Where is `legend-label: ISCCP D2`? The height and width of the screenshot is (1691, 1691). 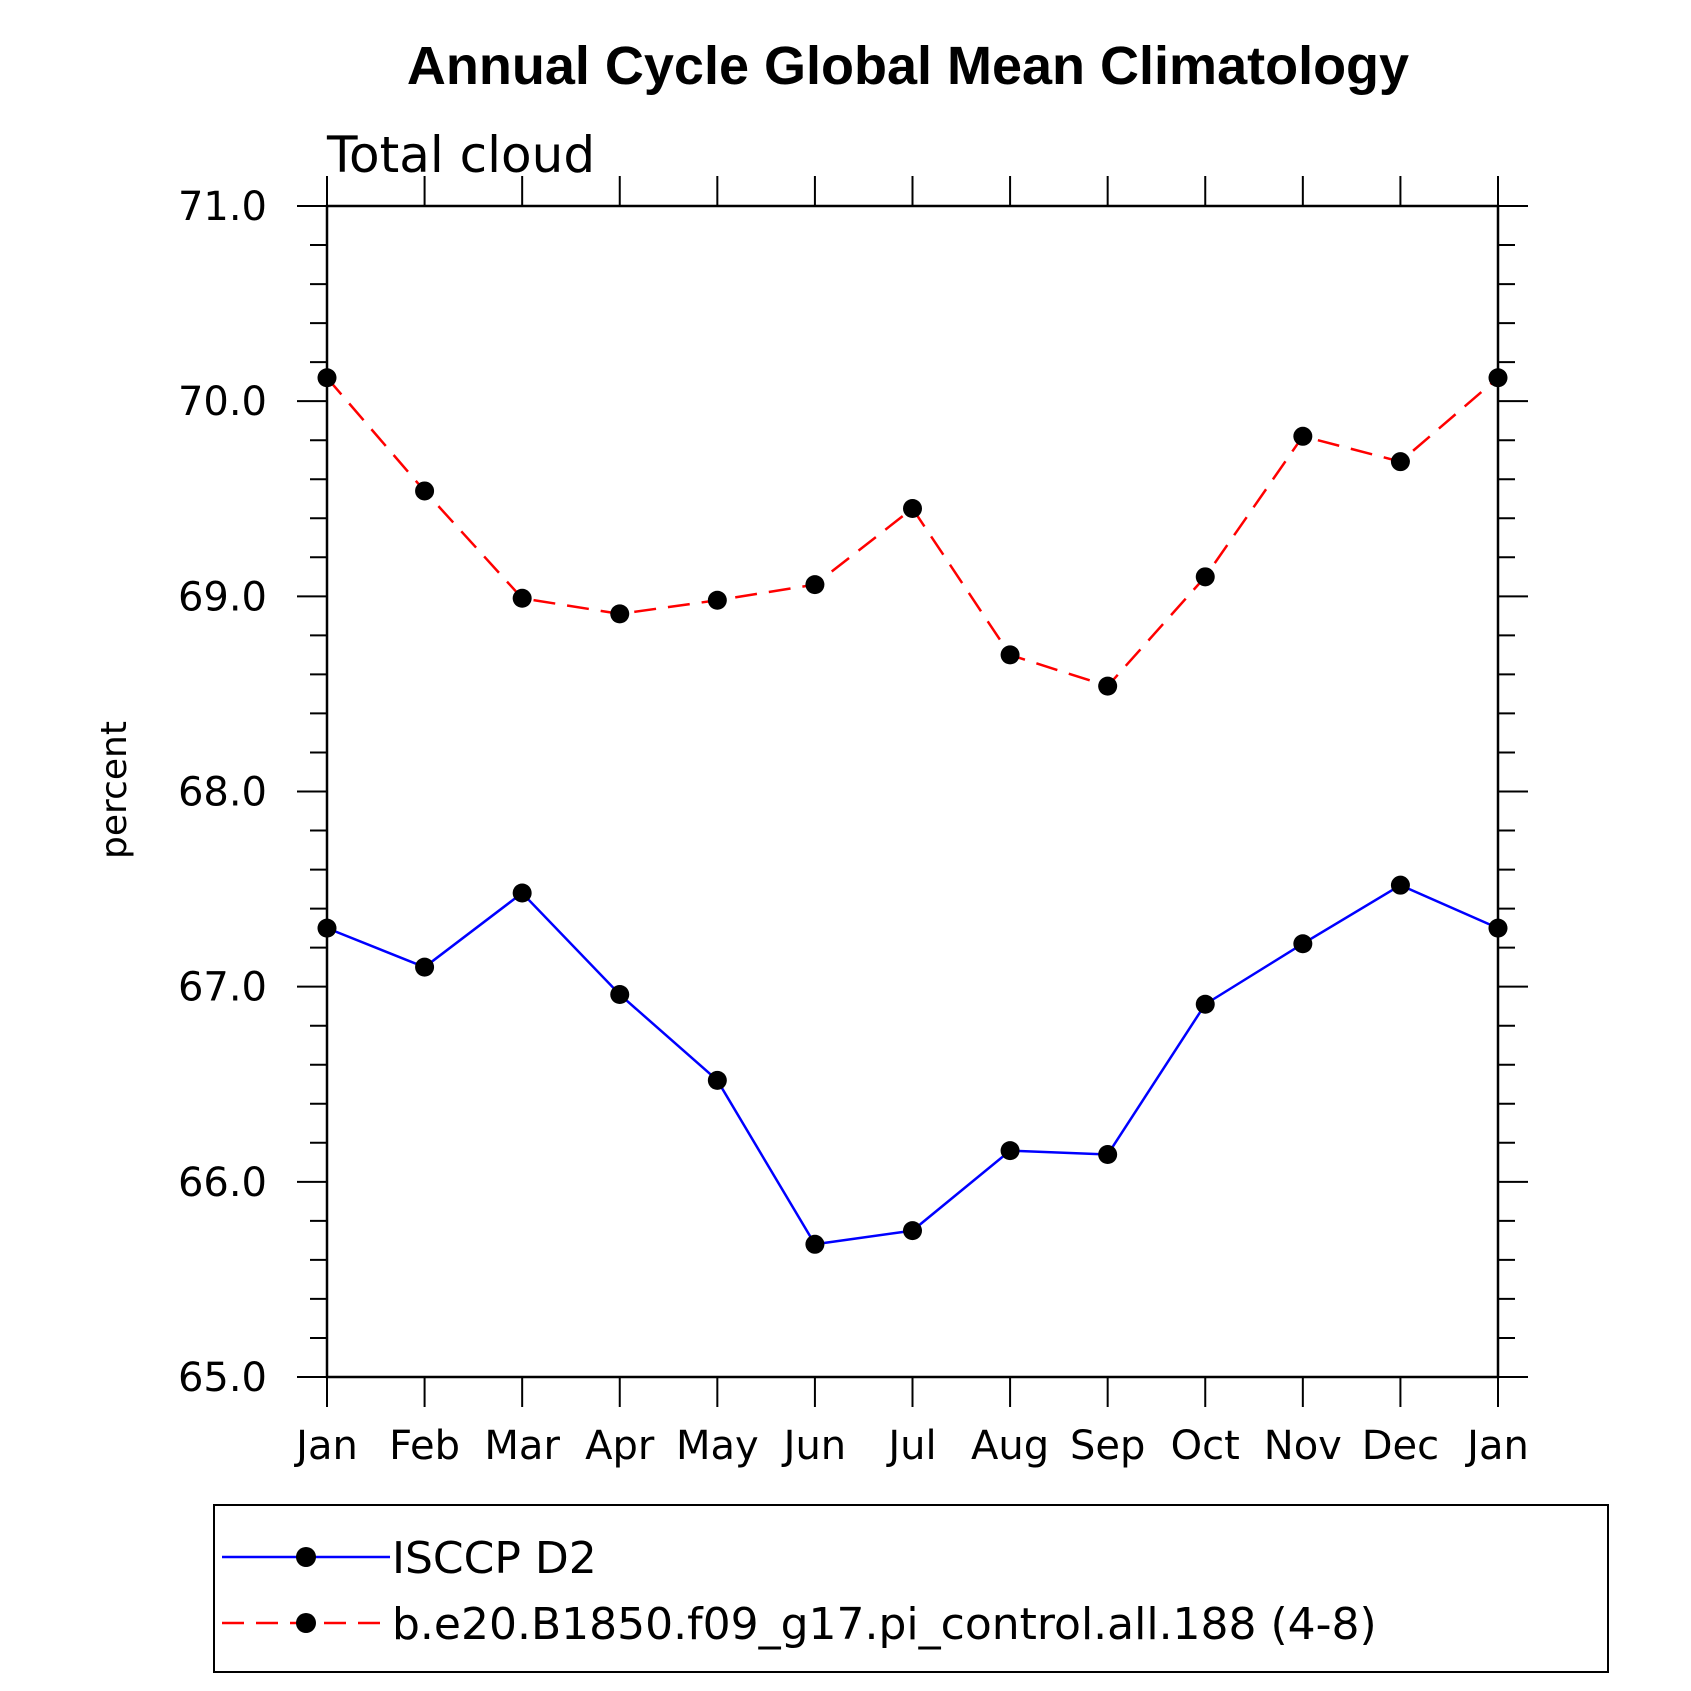
legend-label: ISCCP D2 is located at coordinates (494, 1558).